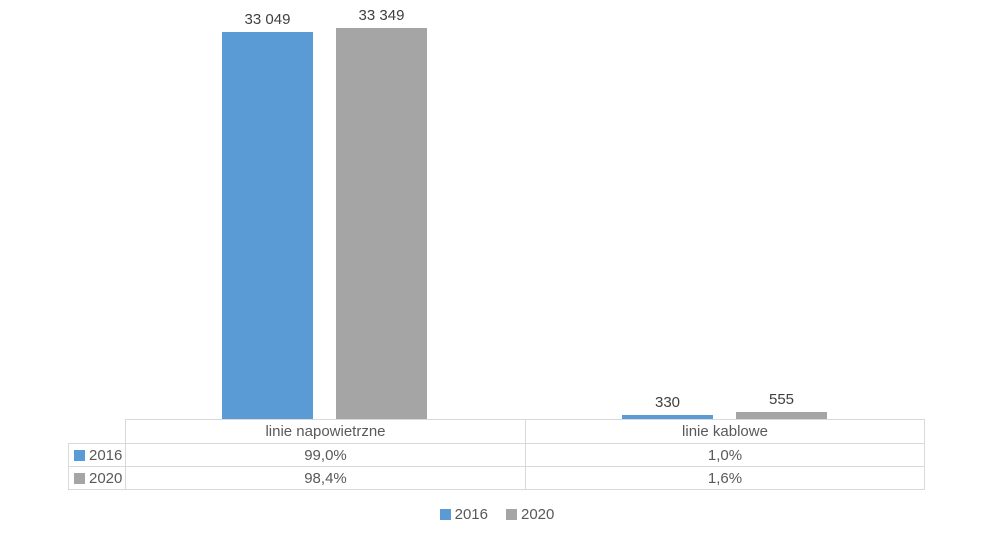 This screenshot has width=994, height=533. I want to click on legend-item-2016: 2016, so click(463, 514).